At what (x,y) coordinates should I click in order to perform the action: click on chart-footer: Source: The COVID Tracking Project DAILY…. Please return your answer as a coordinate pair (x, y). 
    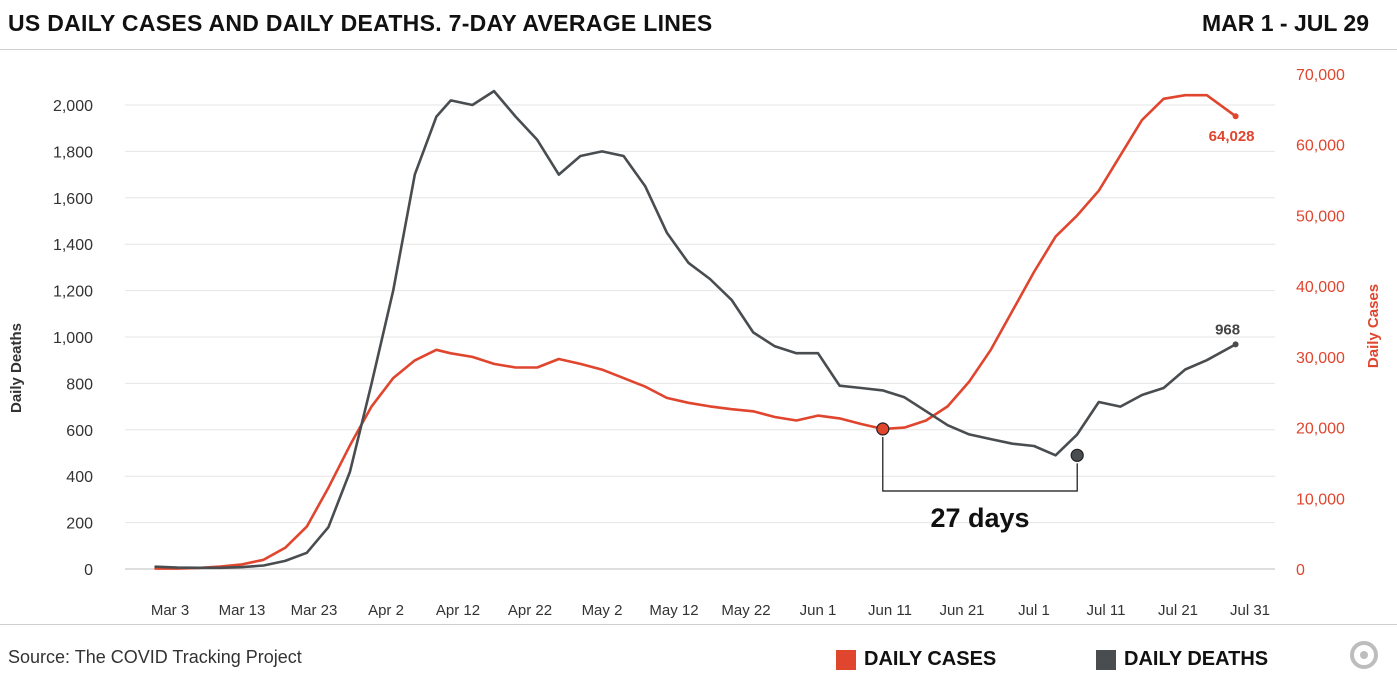
    Looking at the image, I should click on (698, 658).